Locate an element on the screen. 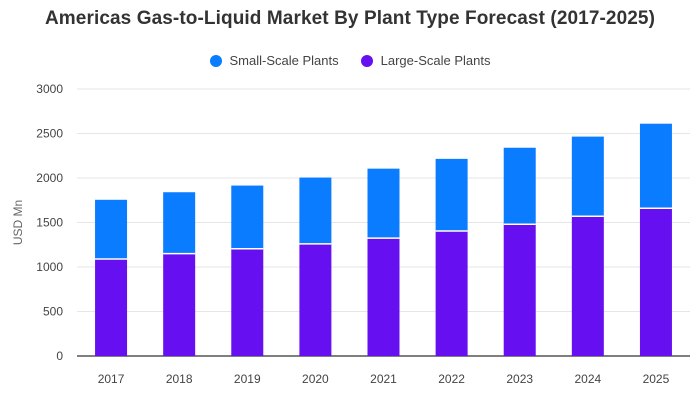 The image size is (700, 400). bar-large-scale-2024 is located at coordinates (587, 286).